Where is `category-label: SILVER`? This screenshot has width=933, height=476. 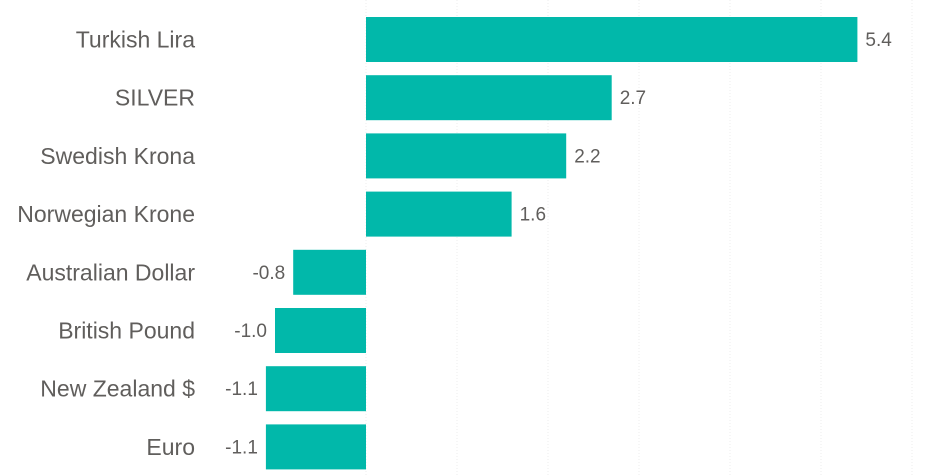 category-label: SILVER is located at coordinates (155, 98).